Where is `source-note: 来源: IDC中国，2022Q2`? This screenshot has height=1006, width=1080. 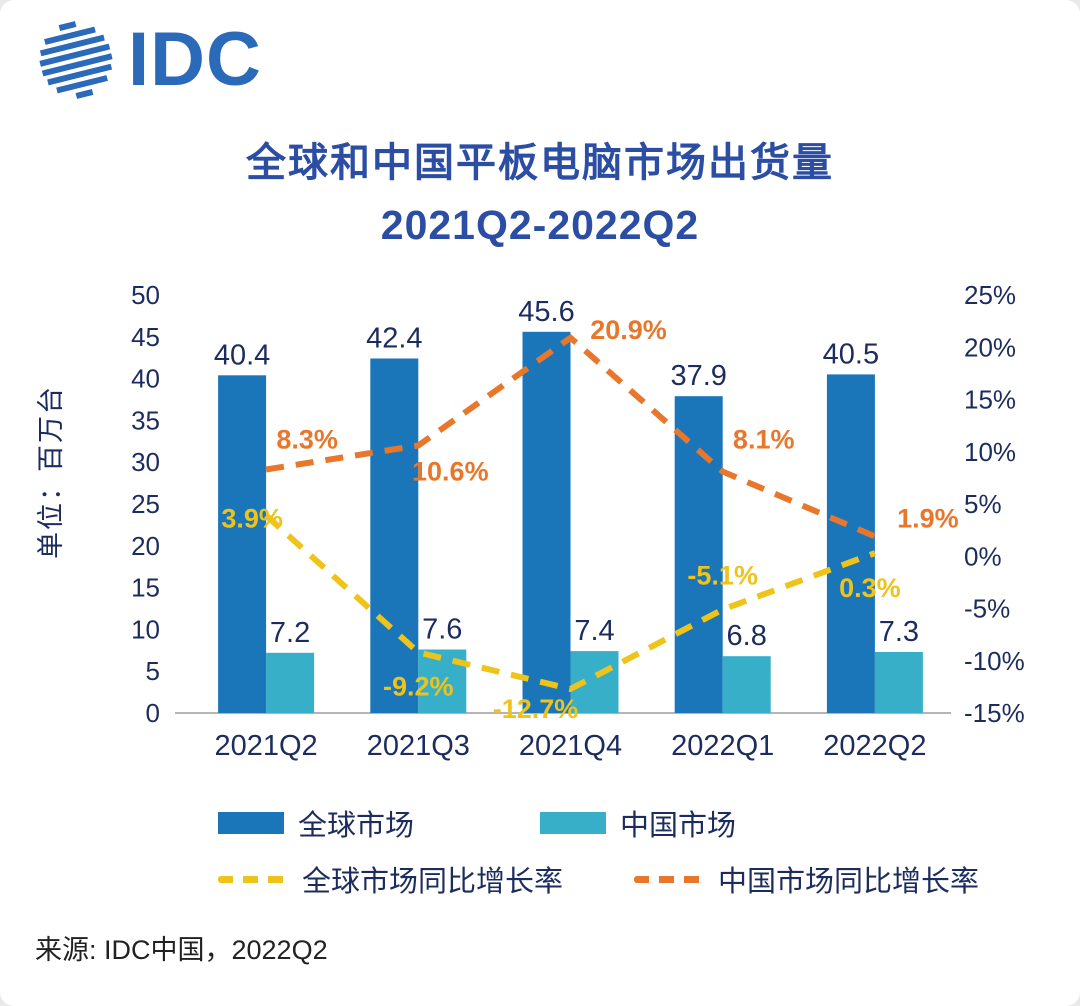 source-note: 来源: IDC中国，2022Q2 is located at coordinates (181, 950).